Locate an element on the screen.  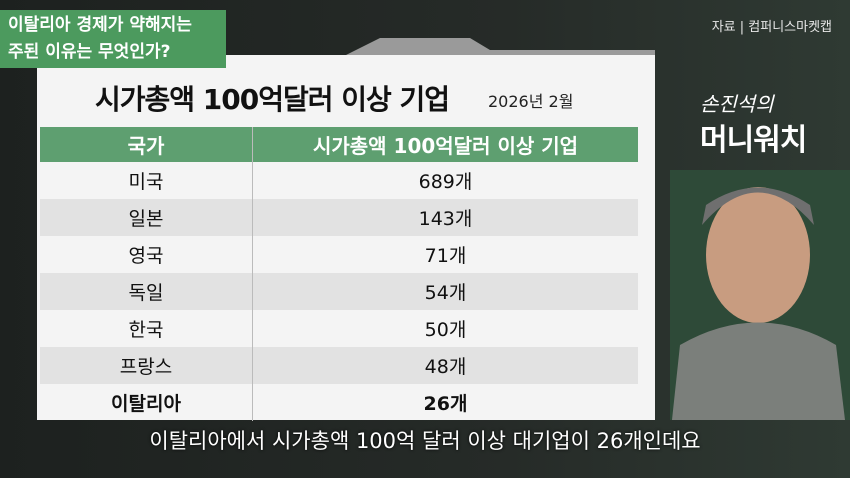
logo-main: 머니워치 is located at coordinates (753, 140).